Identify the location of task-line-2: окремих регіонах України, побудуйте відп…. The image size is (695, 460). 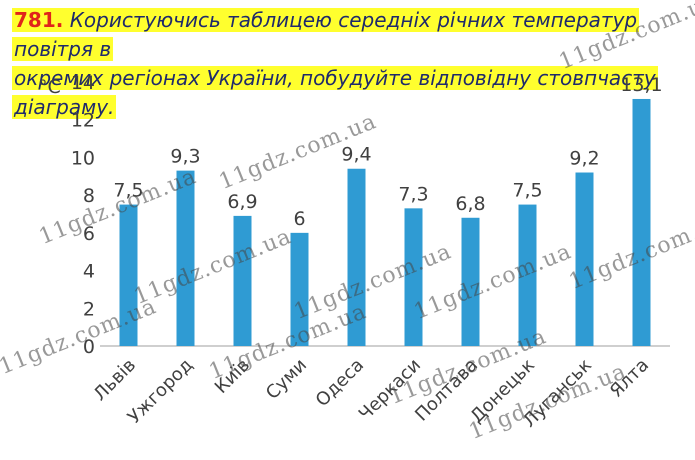
(335, 92).